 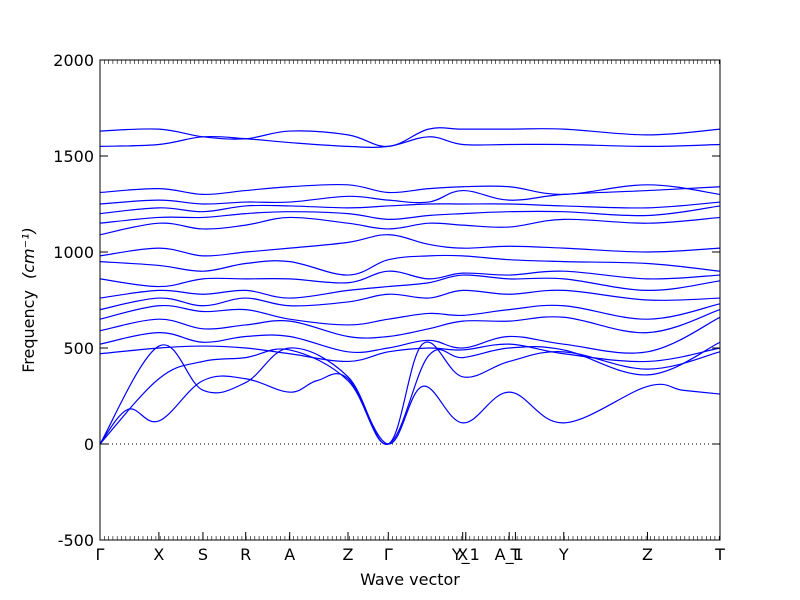 I want to click on y-tick-label: 1000, so click(x=73, y=252).